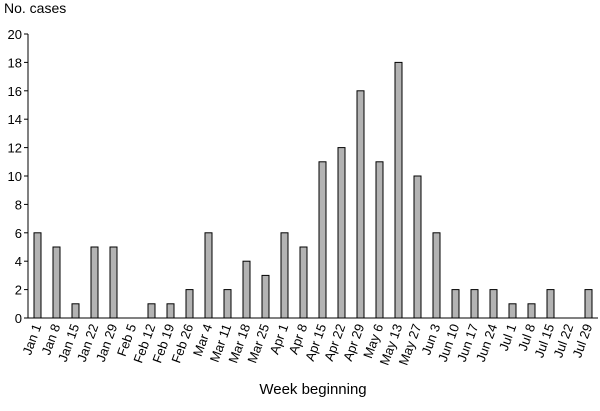 The height and width of the screenshot is (411, 600). I want to click on y-tick-label: 6, so click(18, 233).